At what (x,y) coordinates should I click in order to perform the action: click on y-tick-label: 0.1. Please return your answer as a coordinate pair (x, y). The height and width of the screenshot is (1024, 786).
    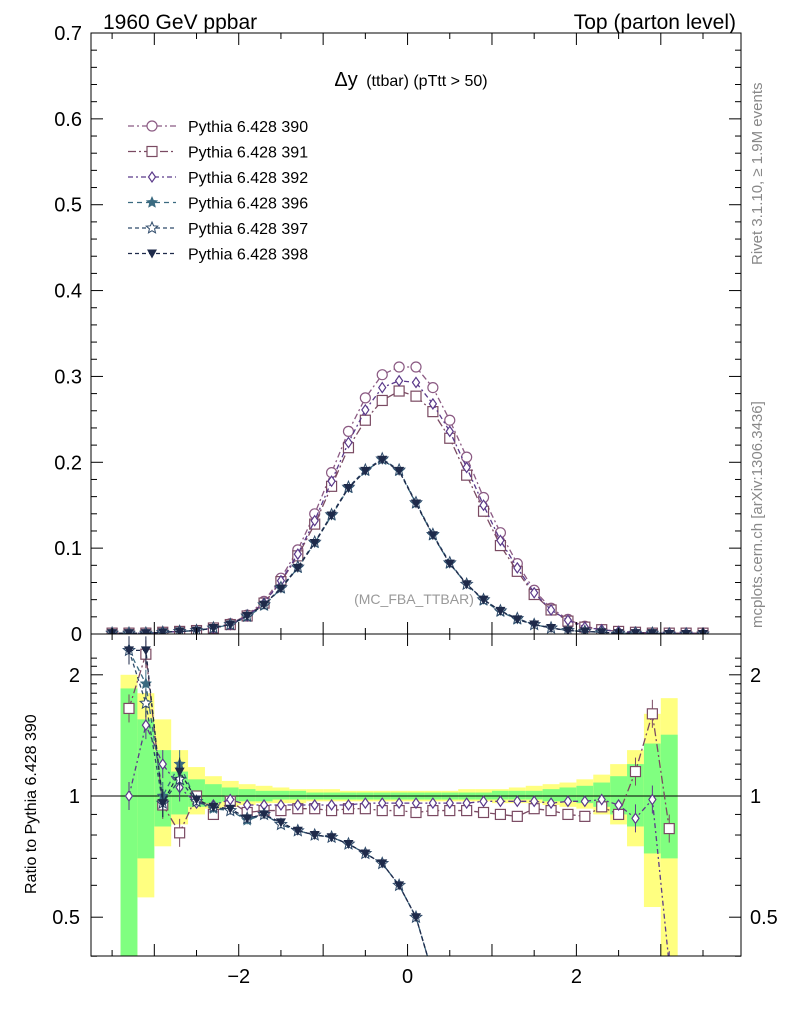
    Looking at the image, I should click on (68, 549).